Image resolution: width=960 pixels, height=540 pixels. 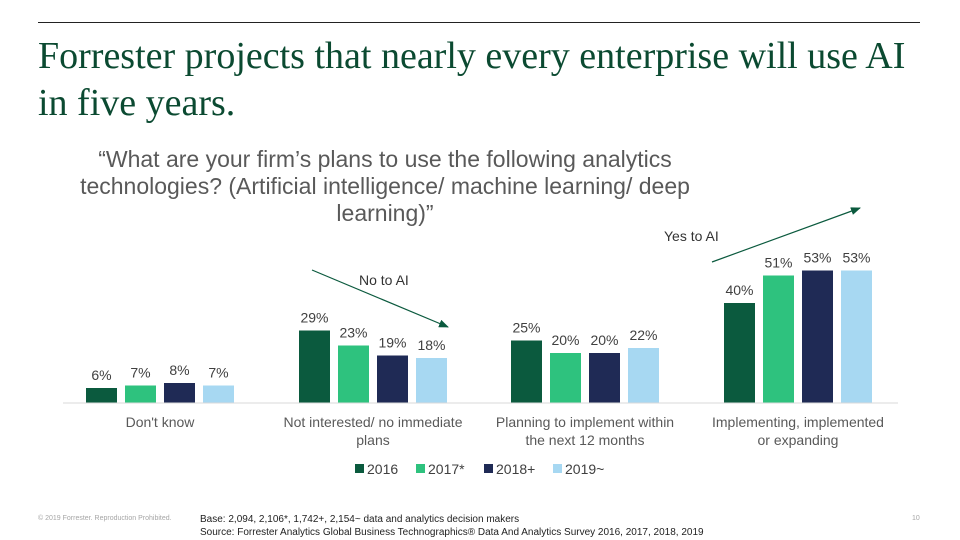 What do you see at coordinates (446, 469) in the screenshot?
I see `legend-label: 2017*` at bounding box center [446, 469].